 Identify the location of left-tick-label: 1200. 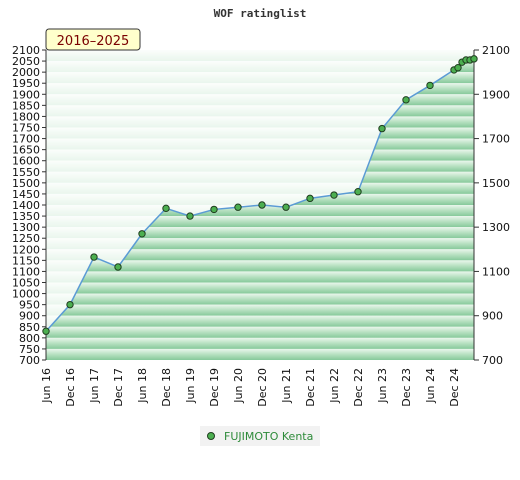
(26, 249).